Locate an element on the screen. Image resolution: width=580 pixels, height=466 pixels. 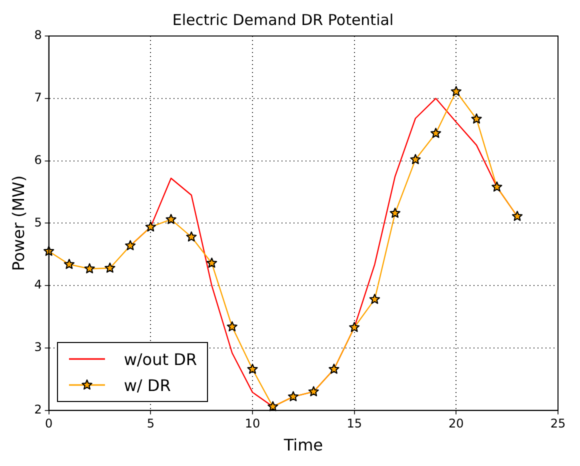
y-tick-label: 8 is located at coordinates (38, 35).